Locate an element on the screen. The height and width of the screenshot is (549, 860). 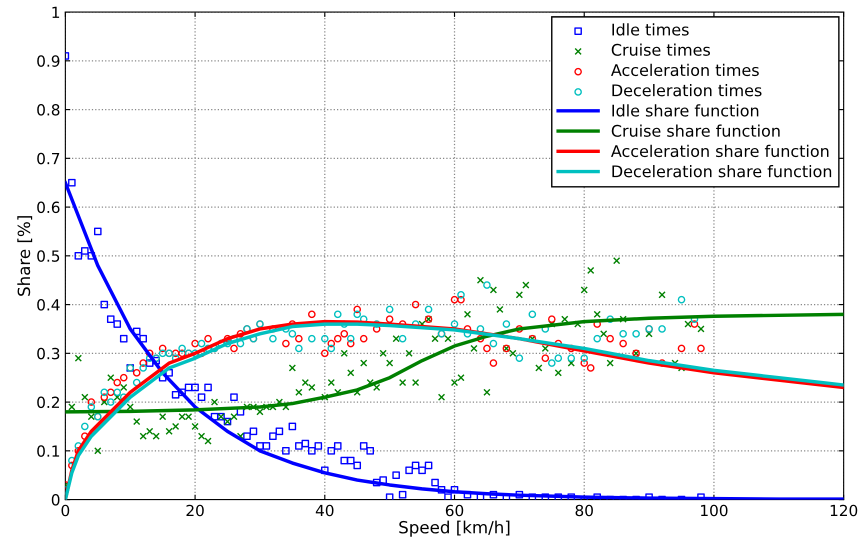
legend-label: Cruise times is located at coordinates (661, 50).